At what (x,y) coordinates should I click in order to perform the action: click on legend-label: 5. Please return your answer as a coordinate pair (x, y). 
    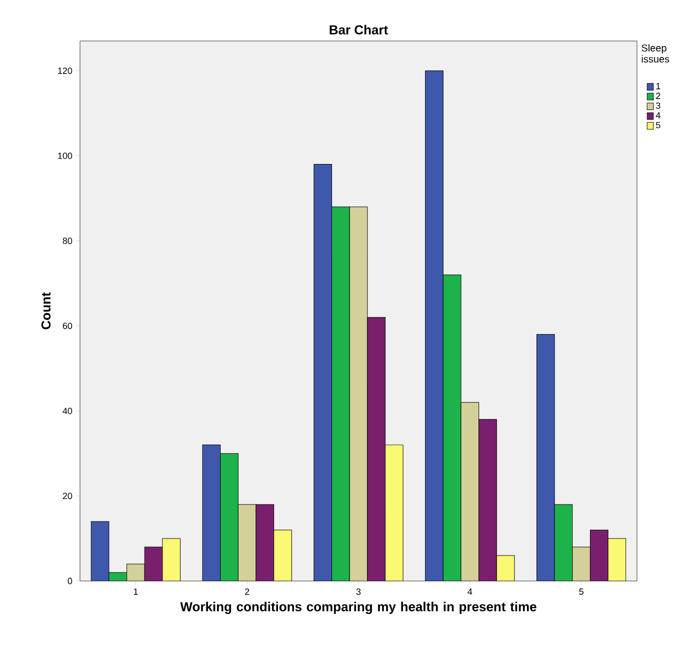
    Looking at the image, I should click on (658, 125).